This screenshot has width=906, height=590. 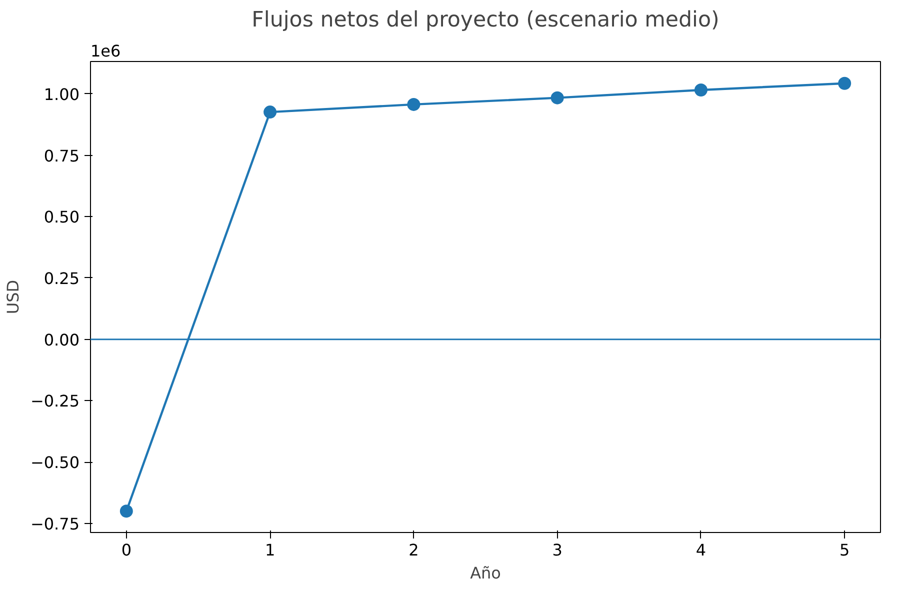 I want to click on y-axis-title: USD, so click(x=12, y=297).